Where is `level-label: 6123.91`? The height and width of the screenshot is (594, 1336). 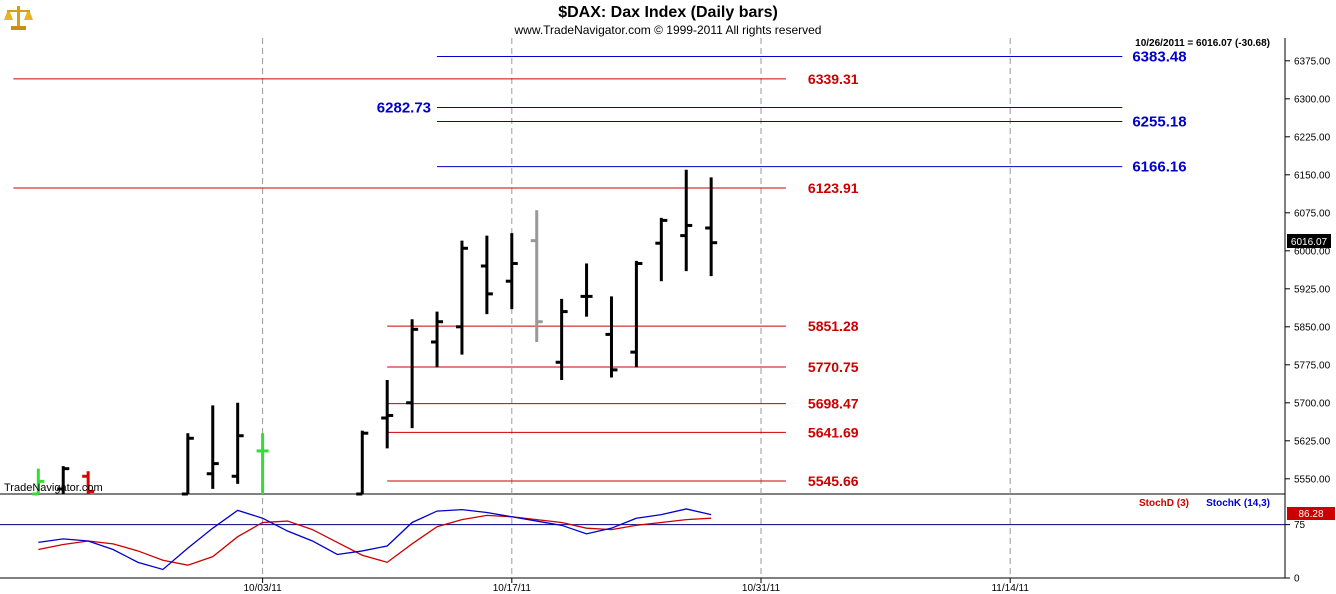
level-label: 6123.91 is located at coordinates (833, 188).